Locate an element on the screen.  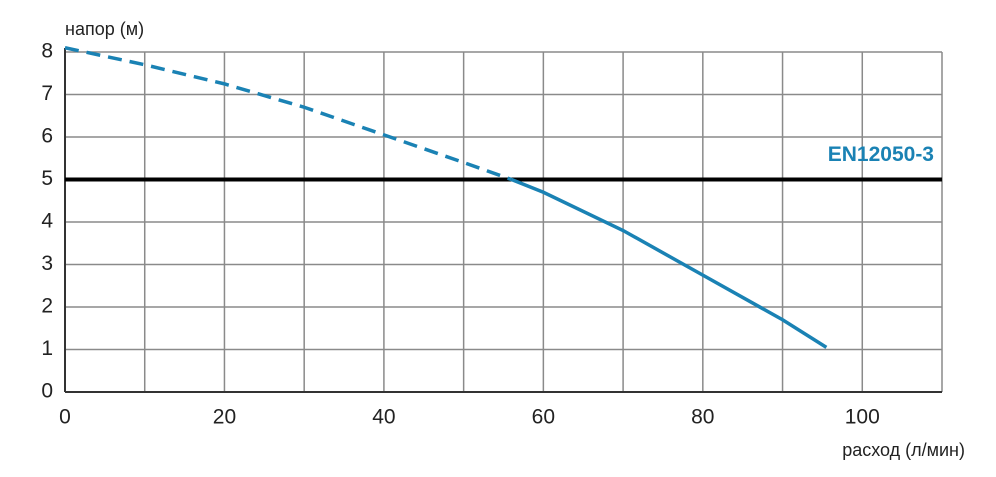
x-tick-label: 20 is located at coordinates (224, 417).